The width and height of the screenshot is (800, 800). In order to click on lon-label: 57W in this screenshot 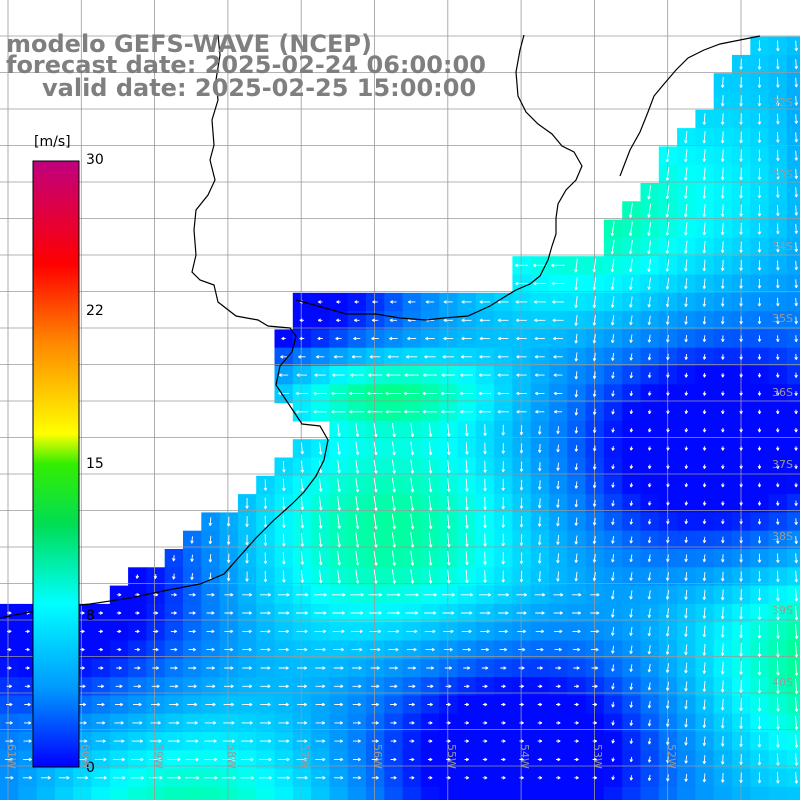, I will do `click(304, 756)`.